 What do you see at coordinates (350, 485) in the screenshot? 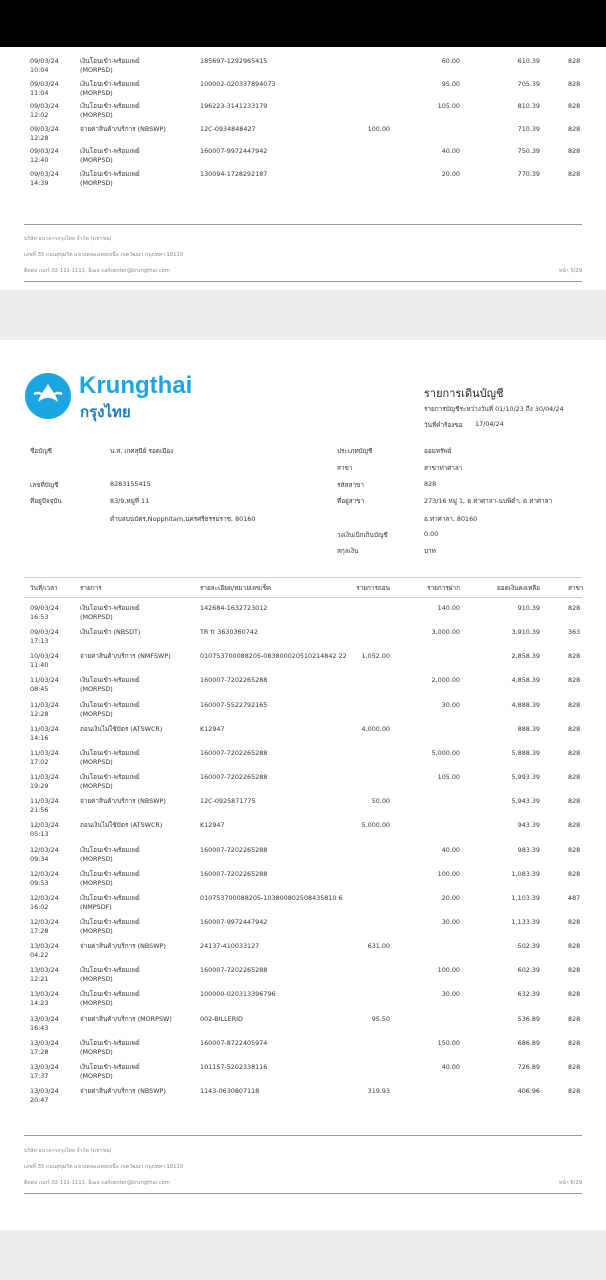
I see `branch-code-label: รหัสสาขา` at bounding box center [350, 485].